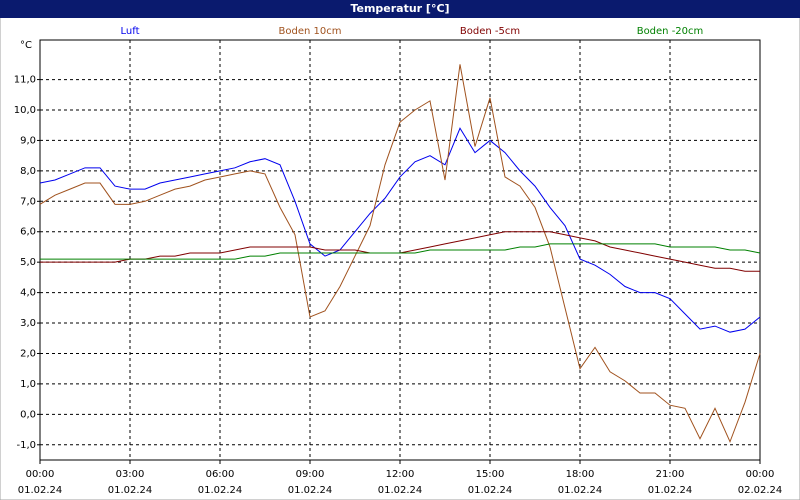 Image resolution: width=800 pixels, height=500 pixels. Describe the element at coordinates (28, 353) in the screenshot. I see `y-tick-label: 2,0` at that location.